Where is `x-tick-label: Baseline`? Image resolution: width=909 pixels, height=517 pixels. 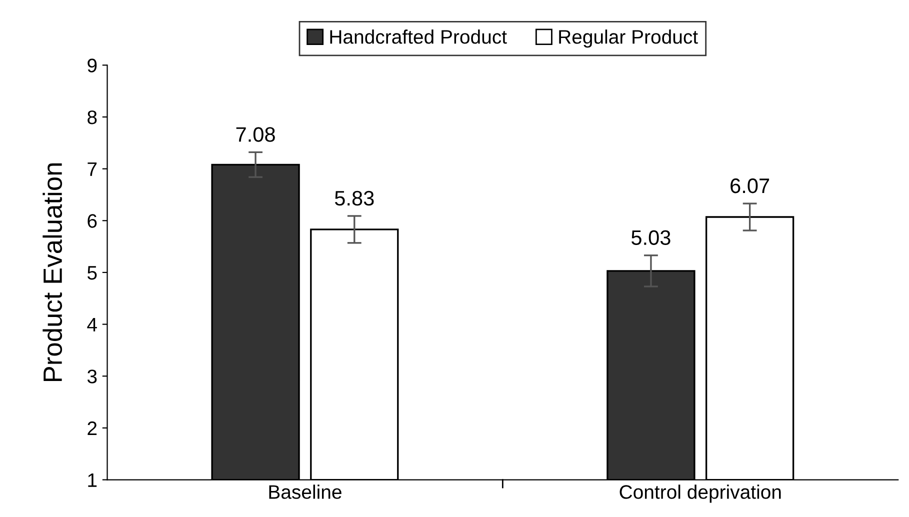
x-tick-label: Baseline is located at coordinates (305, 491).